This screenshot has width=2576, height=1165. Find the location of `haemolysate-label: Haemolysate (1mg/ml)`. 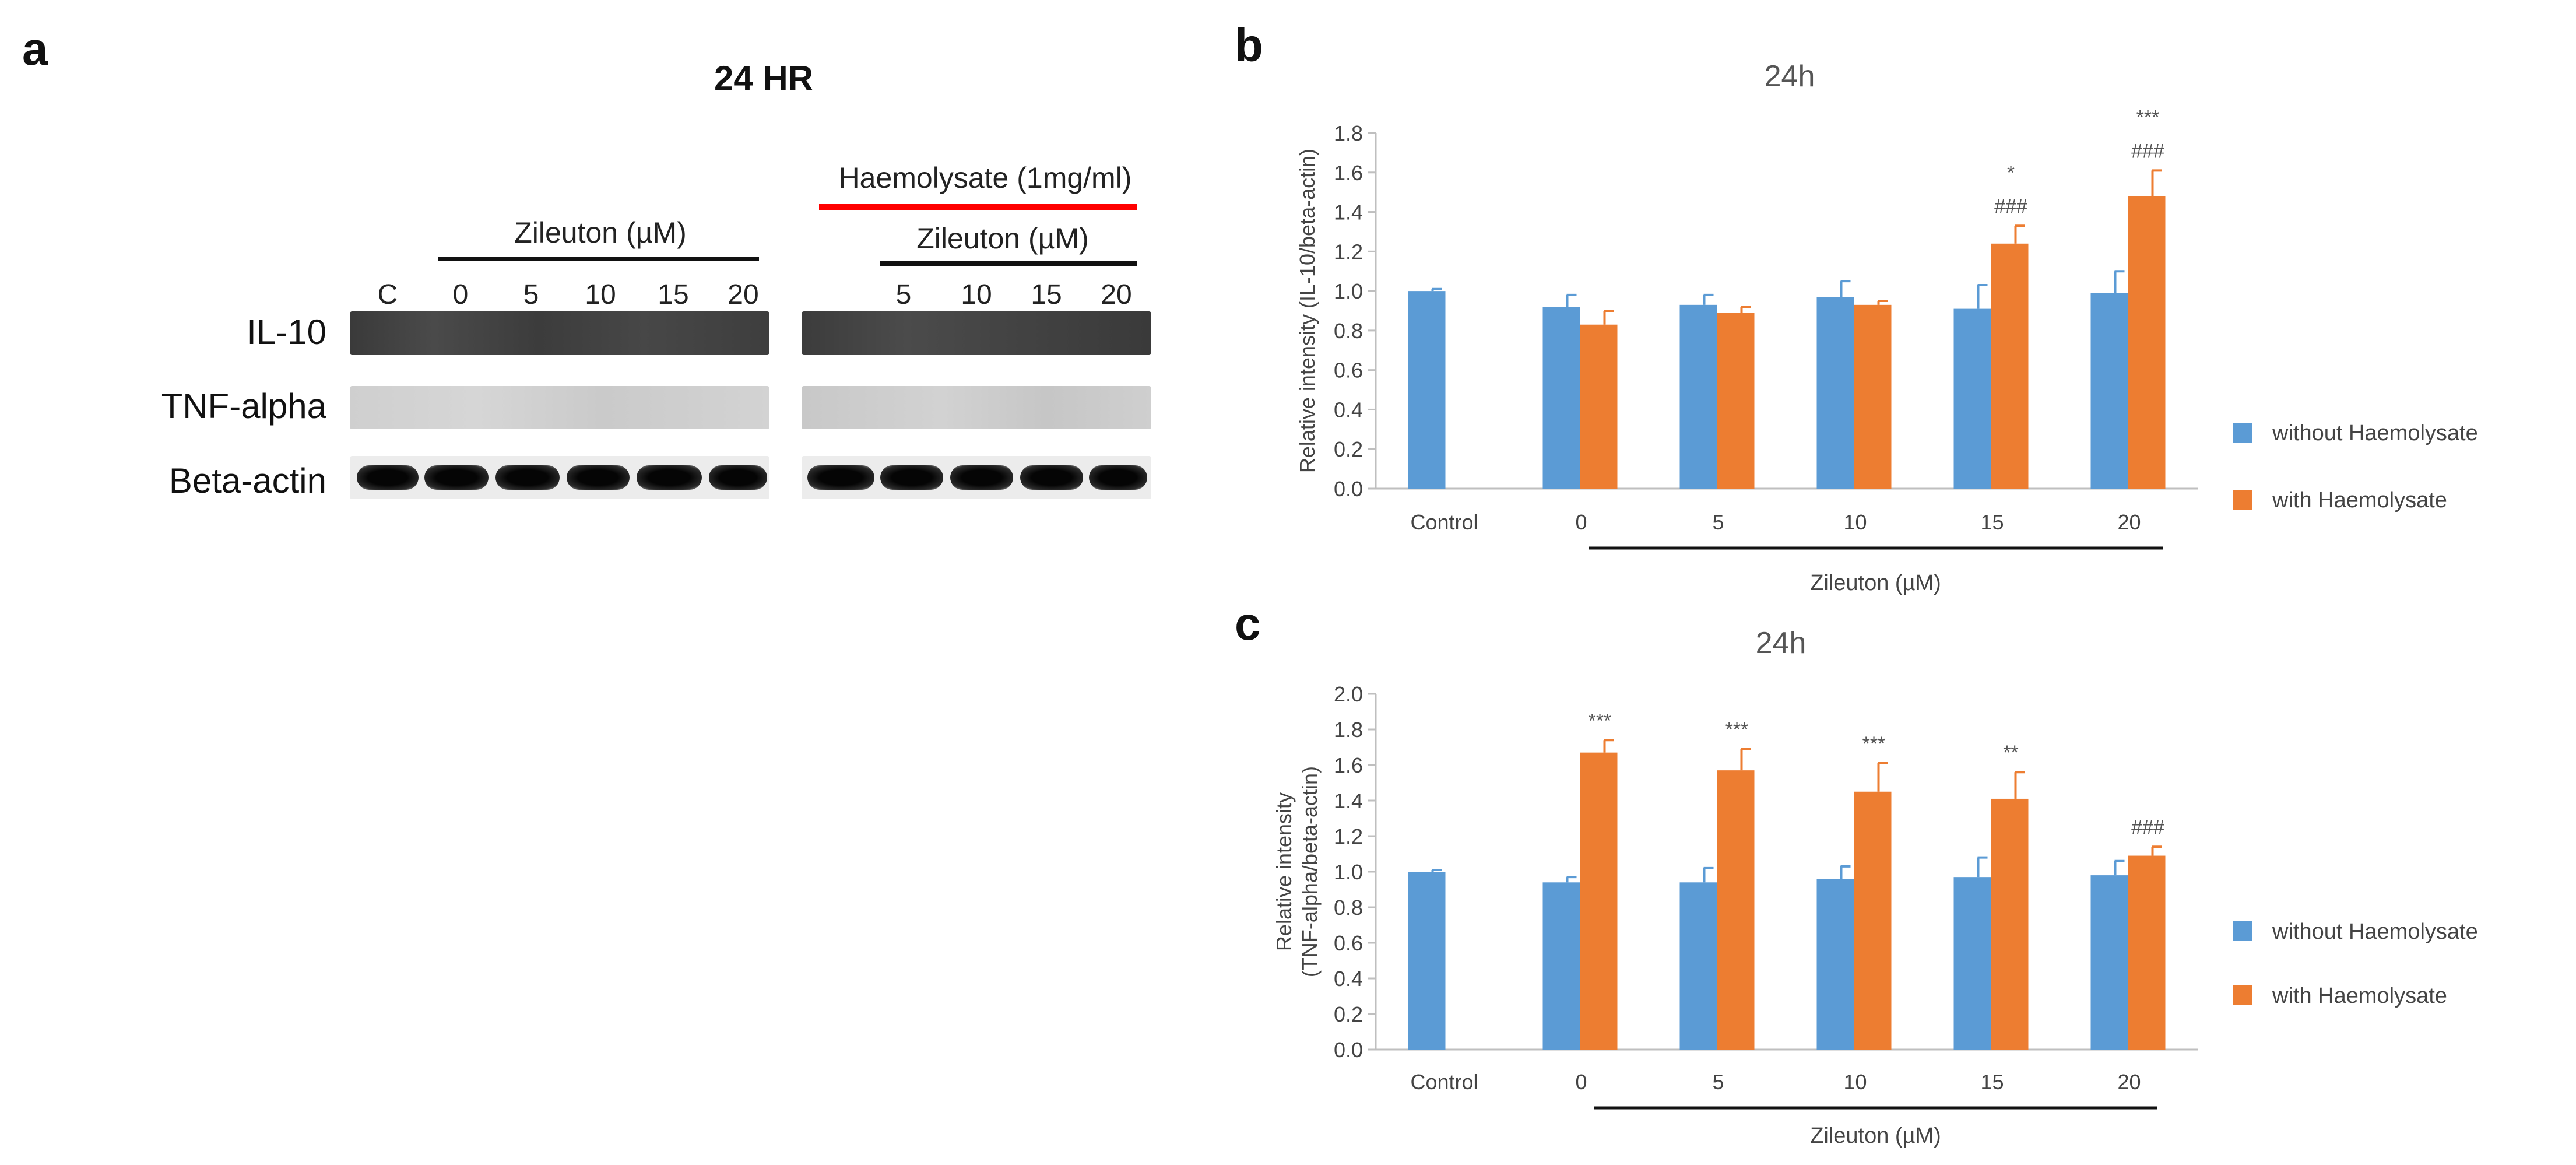

haemolysate-label: Haemolysate (1mg/ml) is located at coordinates (985, 178).